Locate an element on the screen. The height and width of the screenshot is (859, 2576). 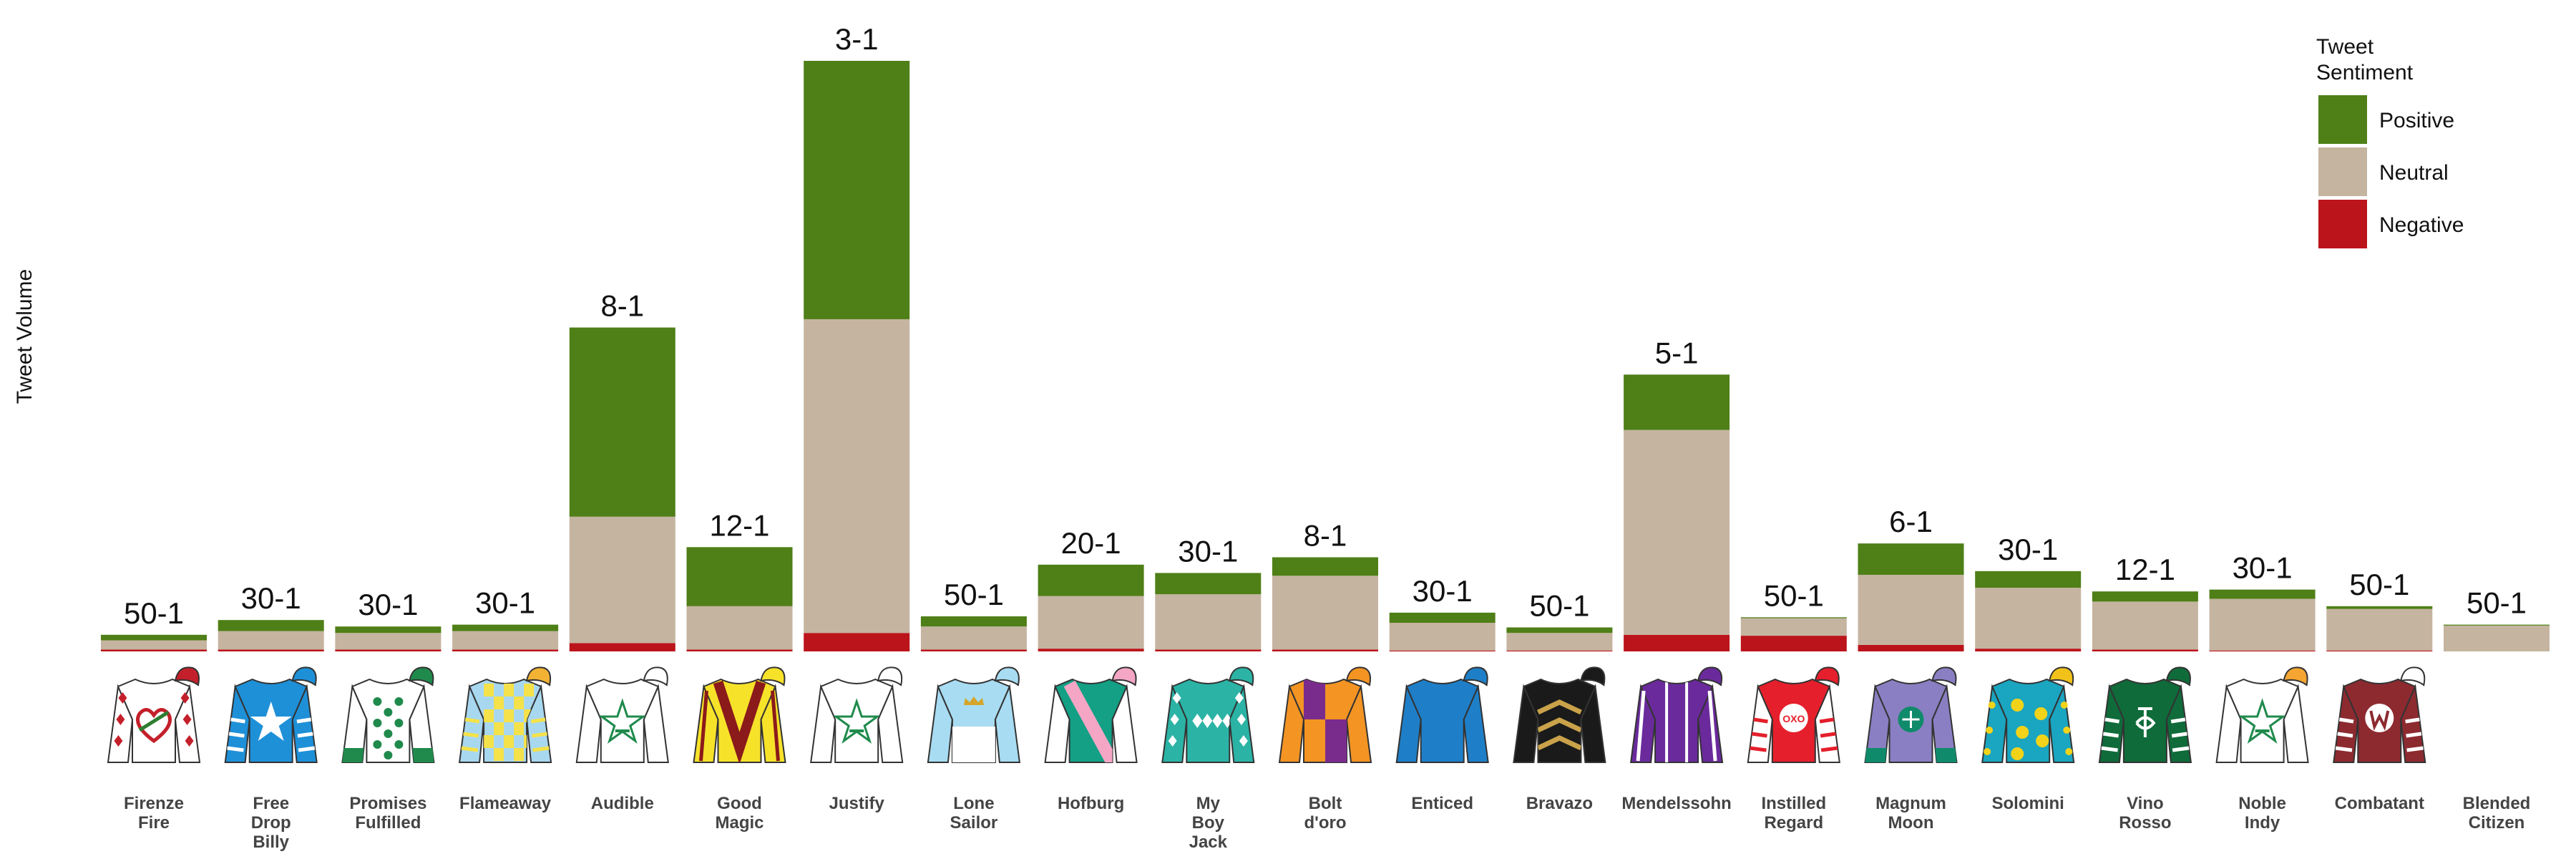
bar-magnum-moon is located at coordinates (1911, 597).